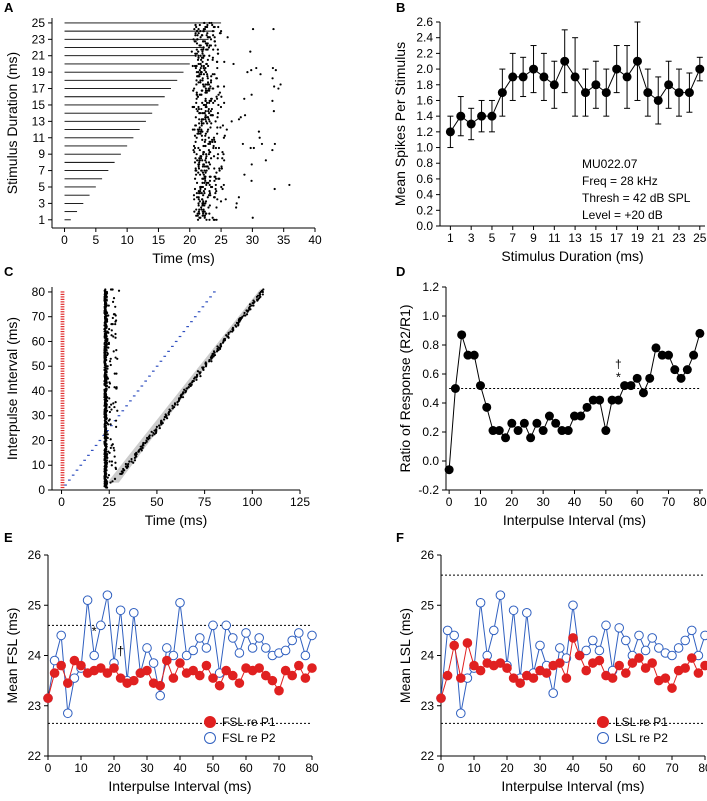 The image size is (707, 801). Describe the element at coordinates (639, 768) in the screenshot. I see `x-tick-label: 60` at that location.